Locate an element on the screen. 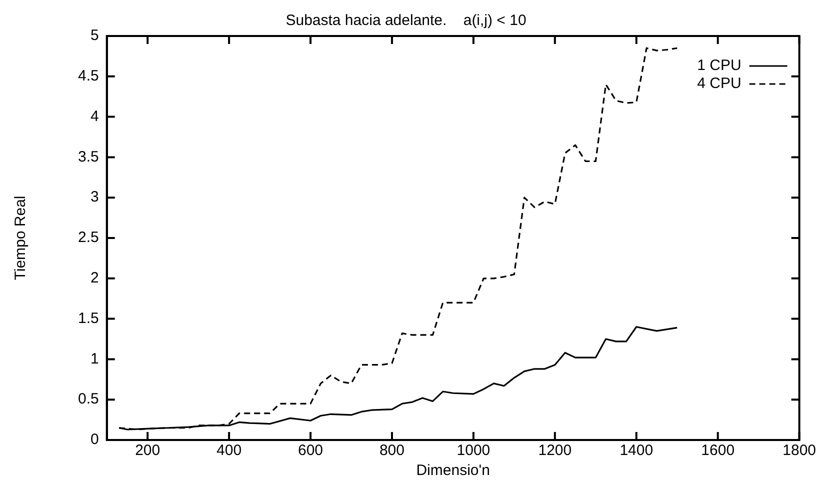 The width and height of the screenshot is (826, 488). y-tick-label: 3.5 is located at coordinates (88, 157).